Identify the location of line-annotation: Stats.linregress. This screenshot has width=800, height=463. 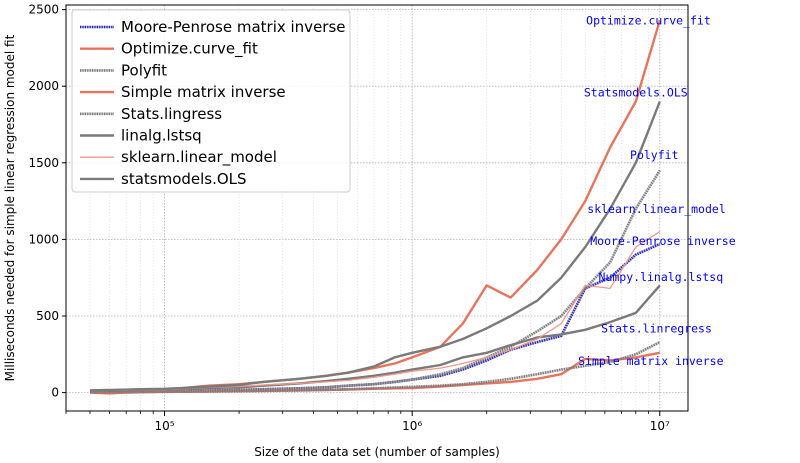
(656, 328).